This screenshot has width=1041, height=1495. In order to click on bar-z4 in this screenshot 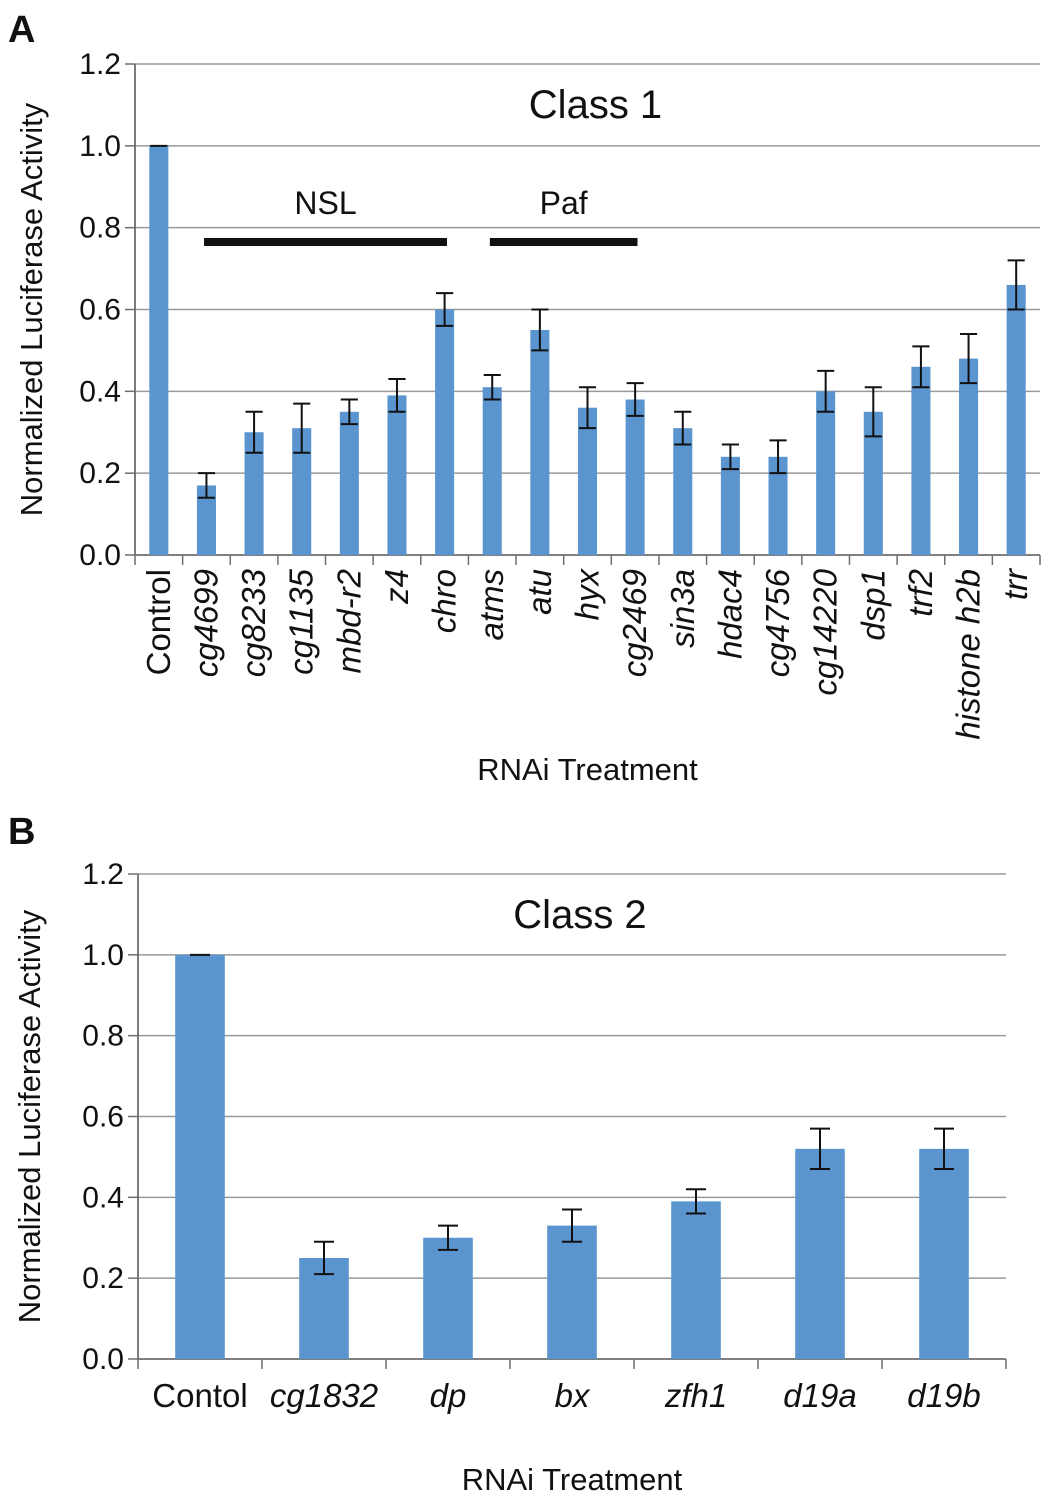, I will do `click(397, 475)`.